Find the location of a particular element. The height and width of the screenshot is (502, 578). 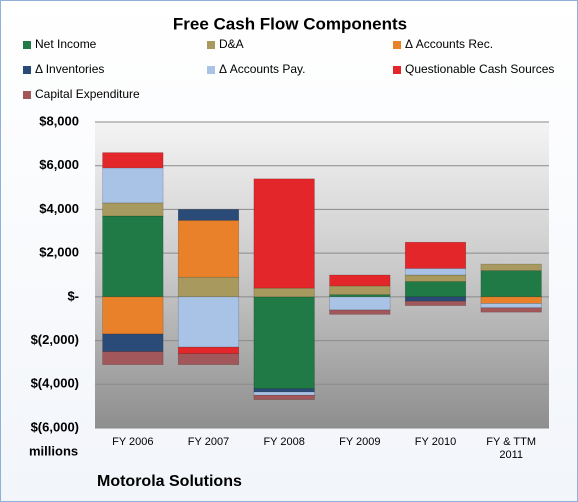

x-tick-label: FY 2008 is located at coordinates (284, 442).